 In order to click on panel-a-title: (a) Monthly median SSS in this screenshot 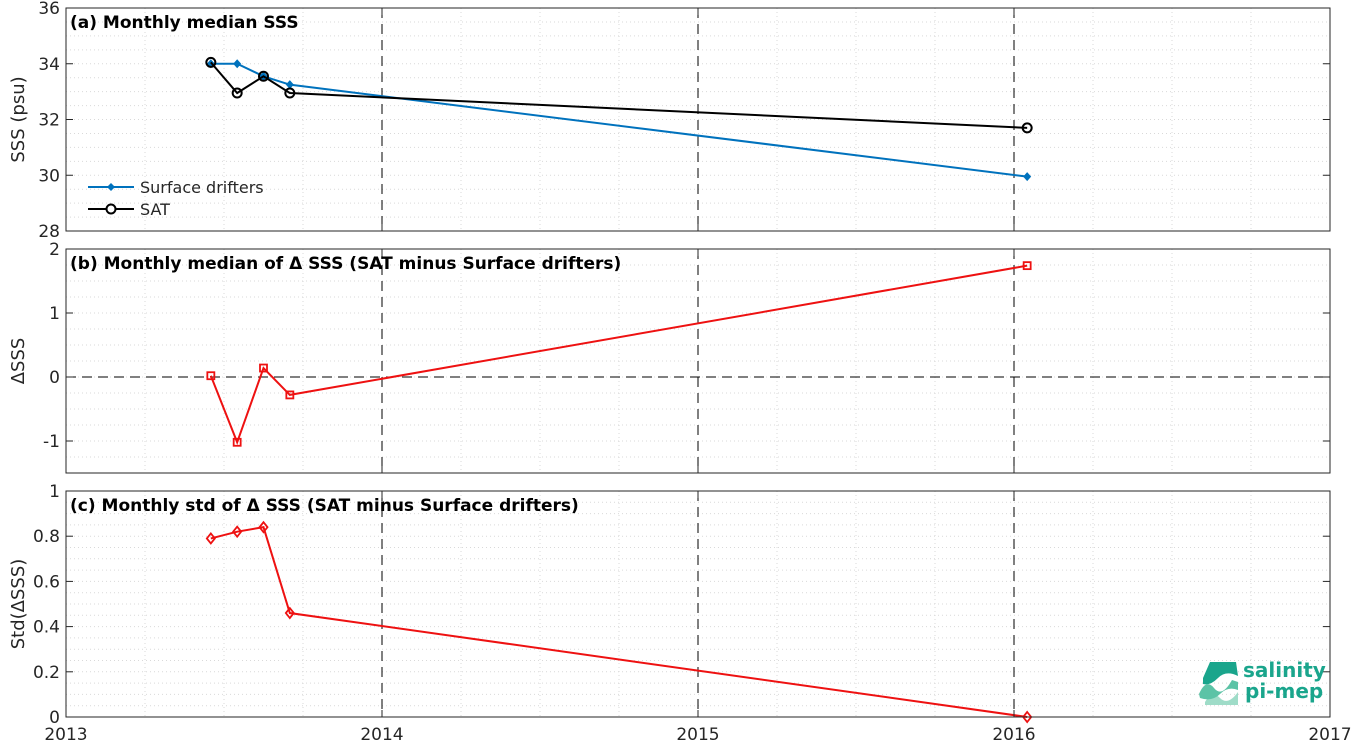, I will do `click(184, 23)`.